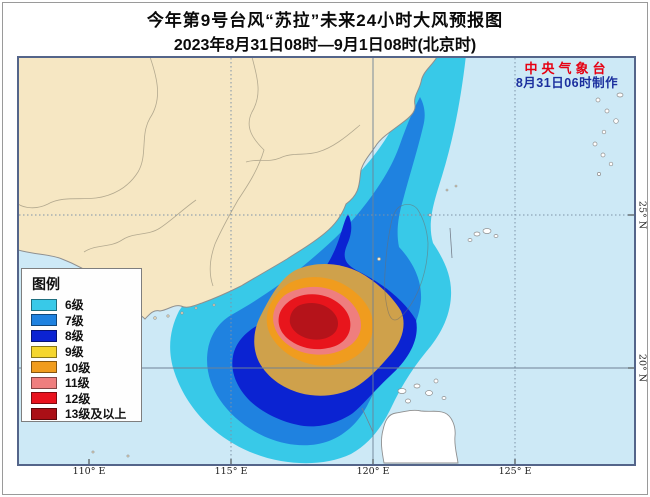 The height and width of the screenshot is (497, 650). What do you see at coordinates (74, 336) in the screenshot?
I see `legend-label-8: 8级` at bounding box center [74, 336].